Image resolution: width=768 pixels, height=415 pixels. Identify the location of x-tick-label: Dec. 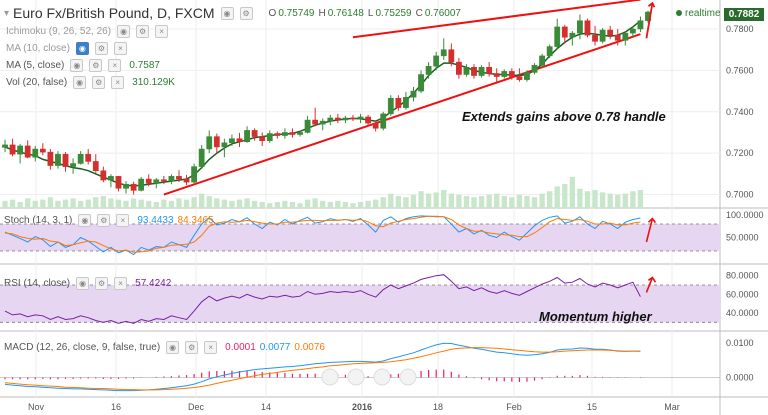
(196, 407).